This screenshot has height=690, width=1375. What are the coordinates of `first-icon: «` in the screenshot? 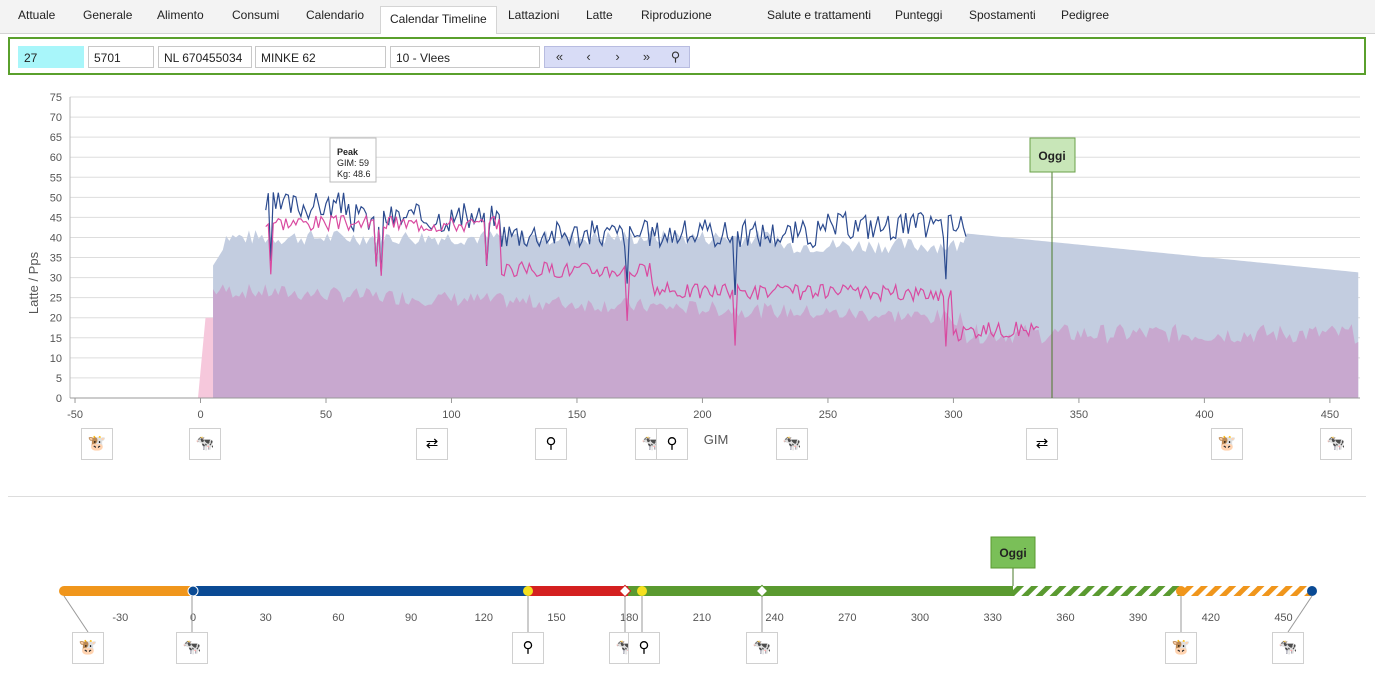 It's located at (559, 56).